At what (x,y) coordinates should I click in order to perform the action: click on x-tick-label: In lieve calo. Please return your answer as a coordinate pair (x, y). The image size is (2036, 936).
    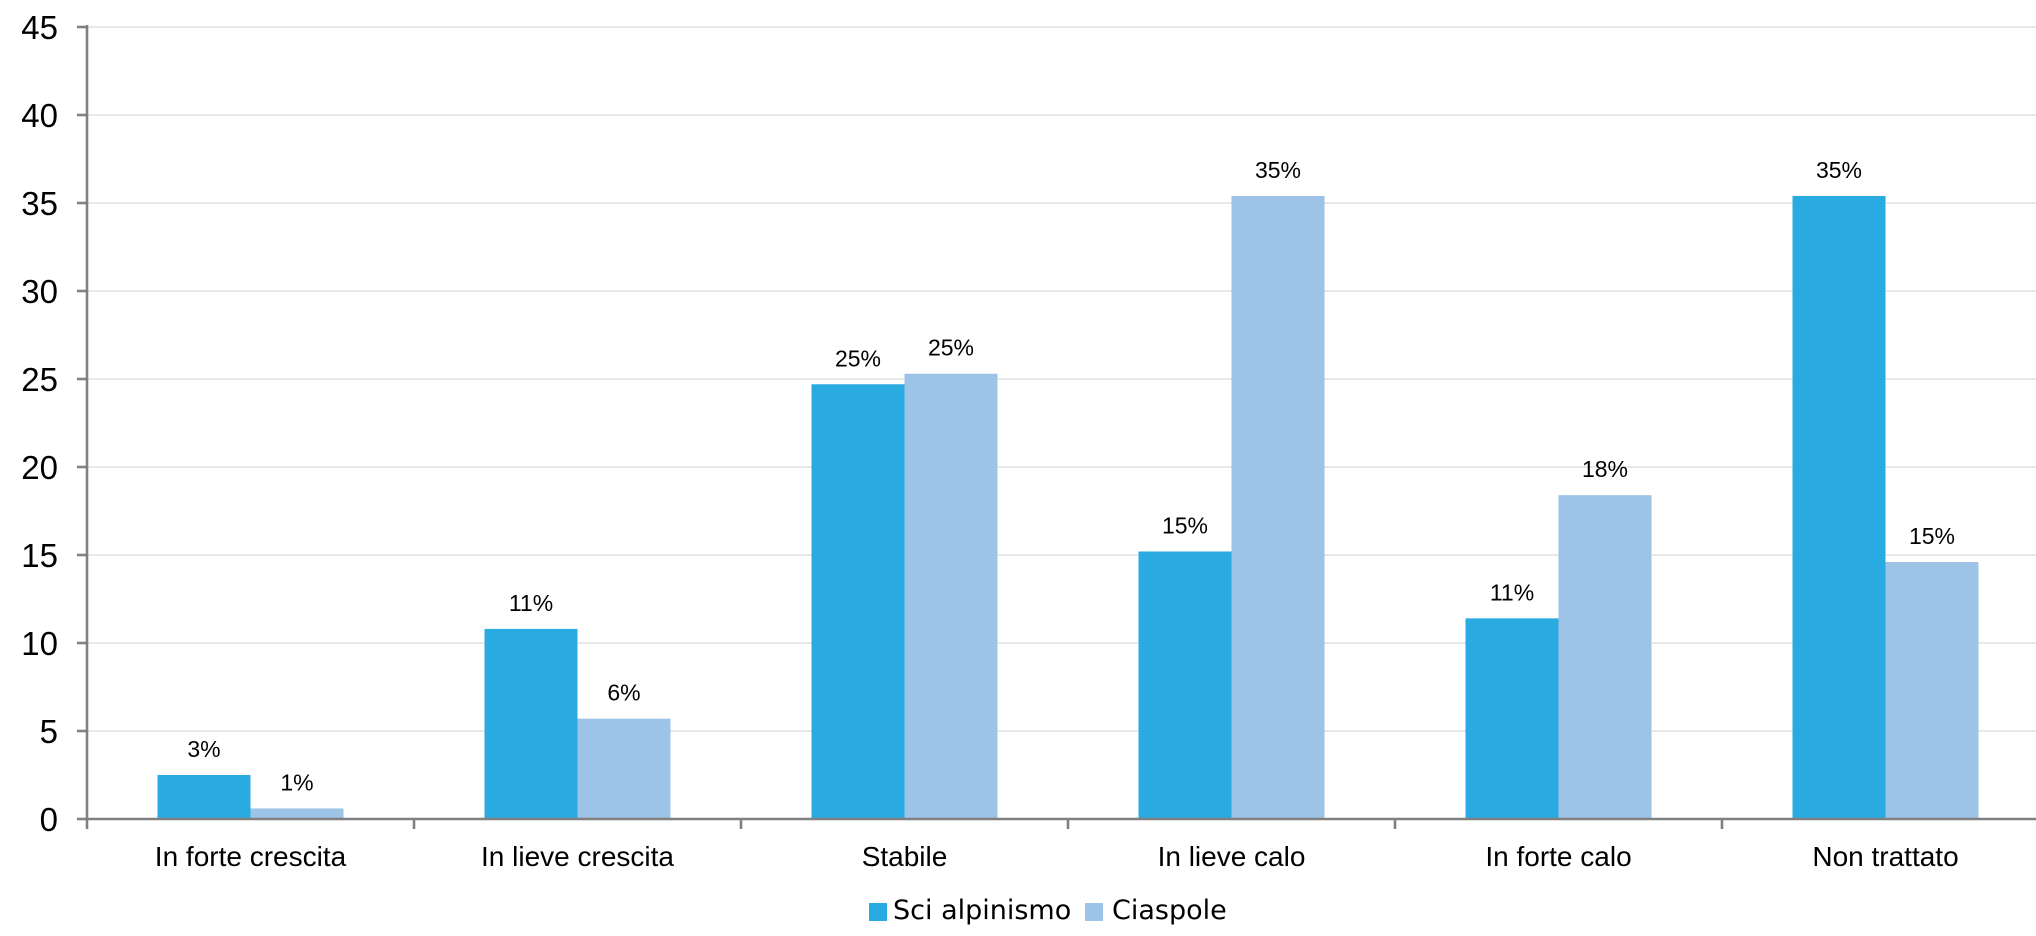
    Looking at the image, I should click on (1232, 856).